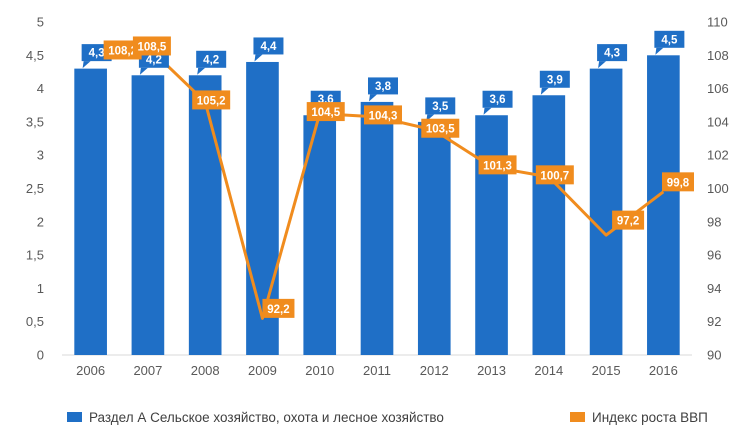 Image resolution: width=754 pixels, height=441 pixels. Describe the element at coordinates (491, 370) in the screenshot. I see `x-tick-label: 2013` at that location.